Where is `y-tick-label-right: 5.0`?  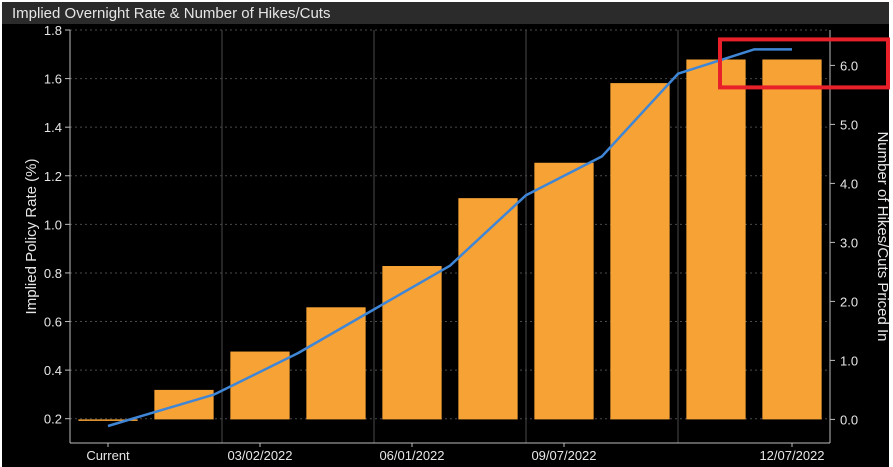 y-tick-label-right: 5.0 is located at coordinates (849, 124).